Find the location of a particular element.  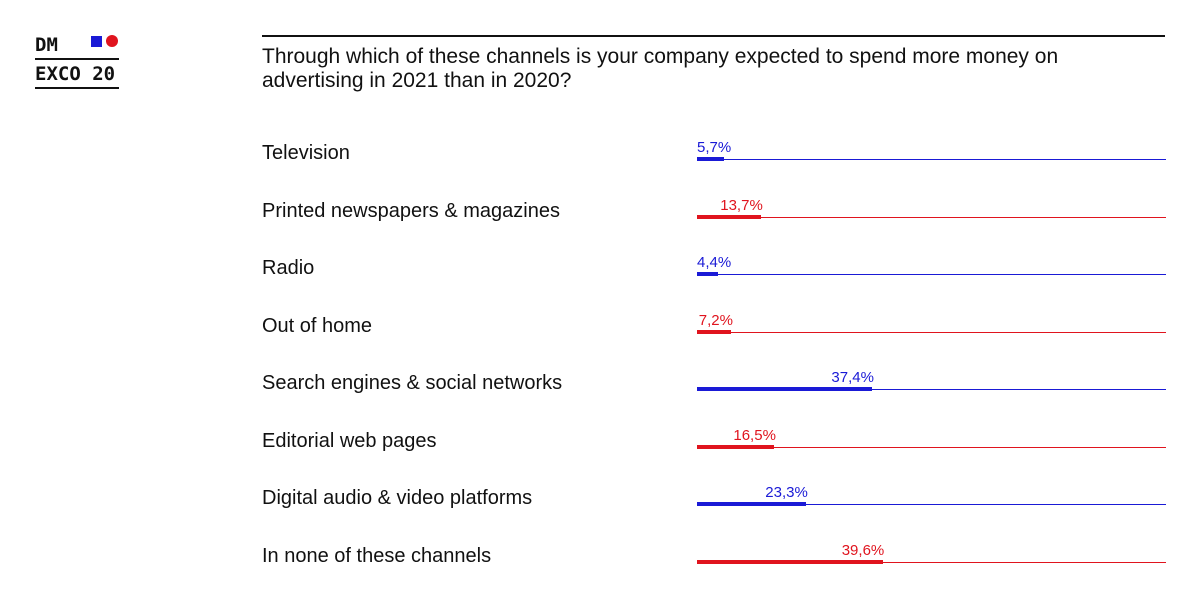

dmexco-logo: DM EXCO 20 is located at coordinates (77, 61).